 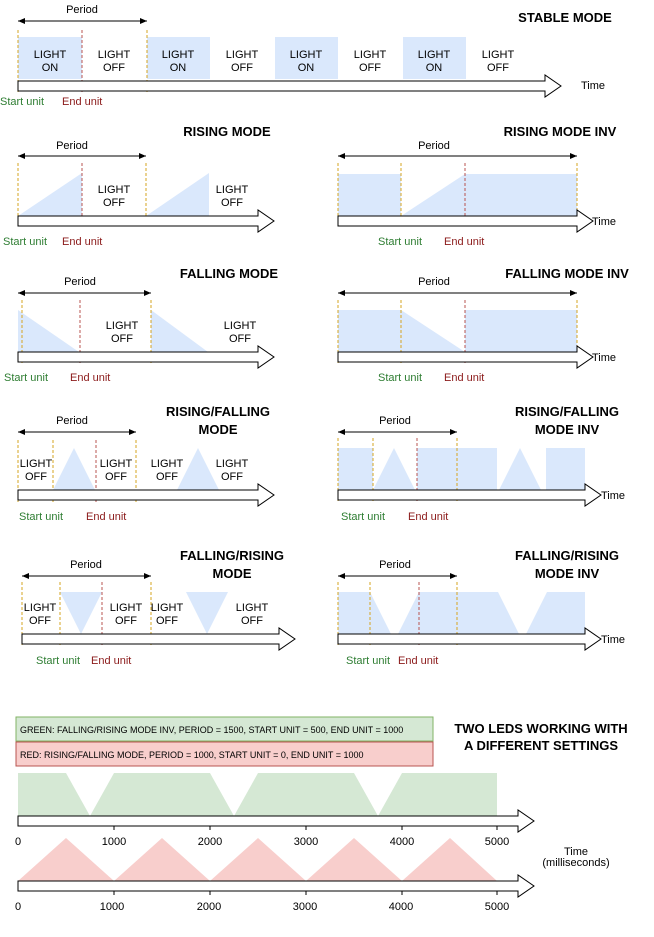 What do you see at coordinates (567, 273) in the screenshot?
I see `falling-mode-inv-title: FALLING MODE INV` at bounding box center [567, 273].